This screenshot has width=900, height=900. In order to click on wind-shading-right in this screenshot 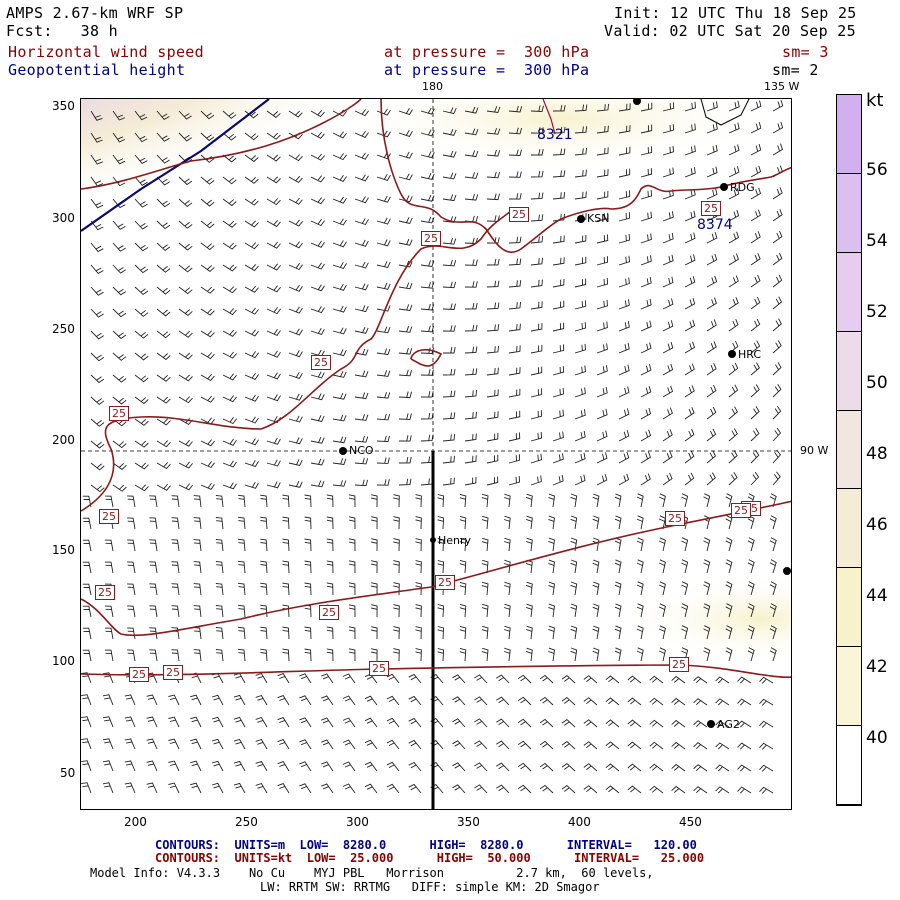, I will do `click(706, 619)`.